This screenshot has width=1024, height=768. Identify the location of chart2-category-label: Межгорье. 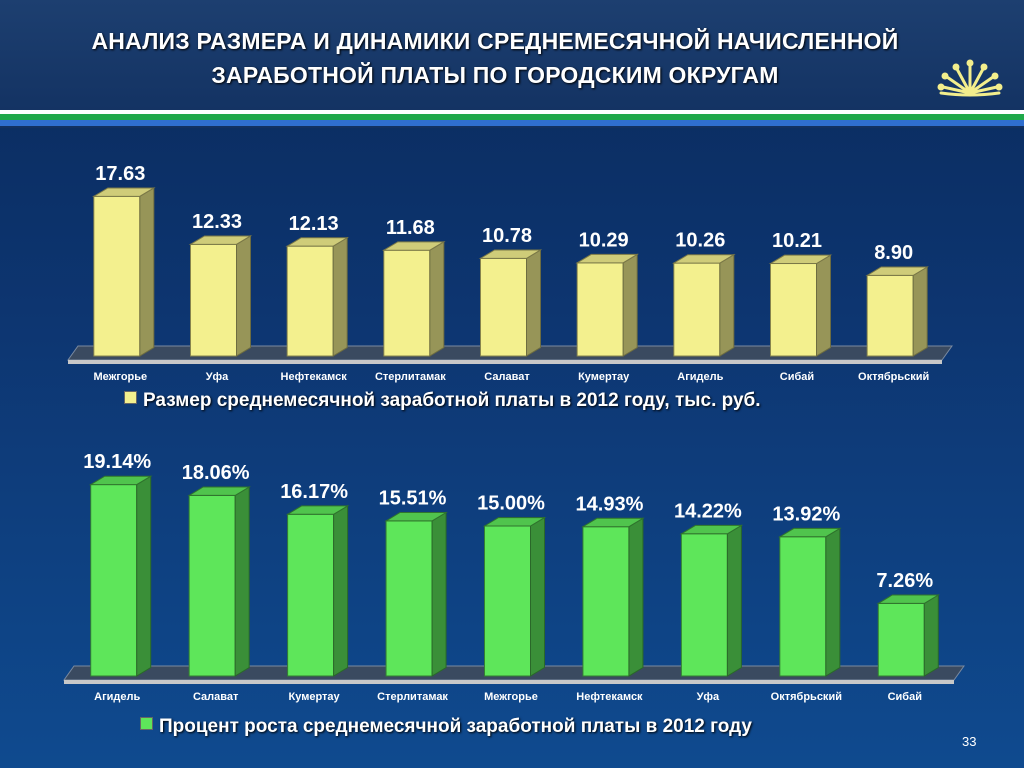
(511, 697).